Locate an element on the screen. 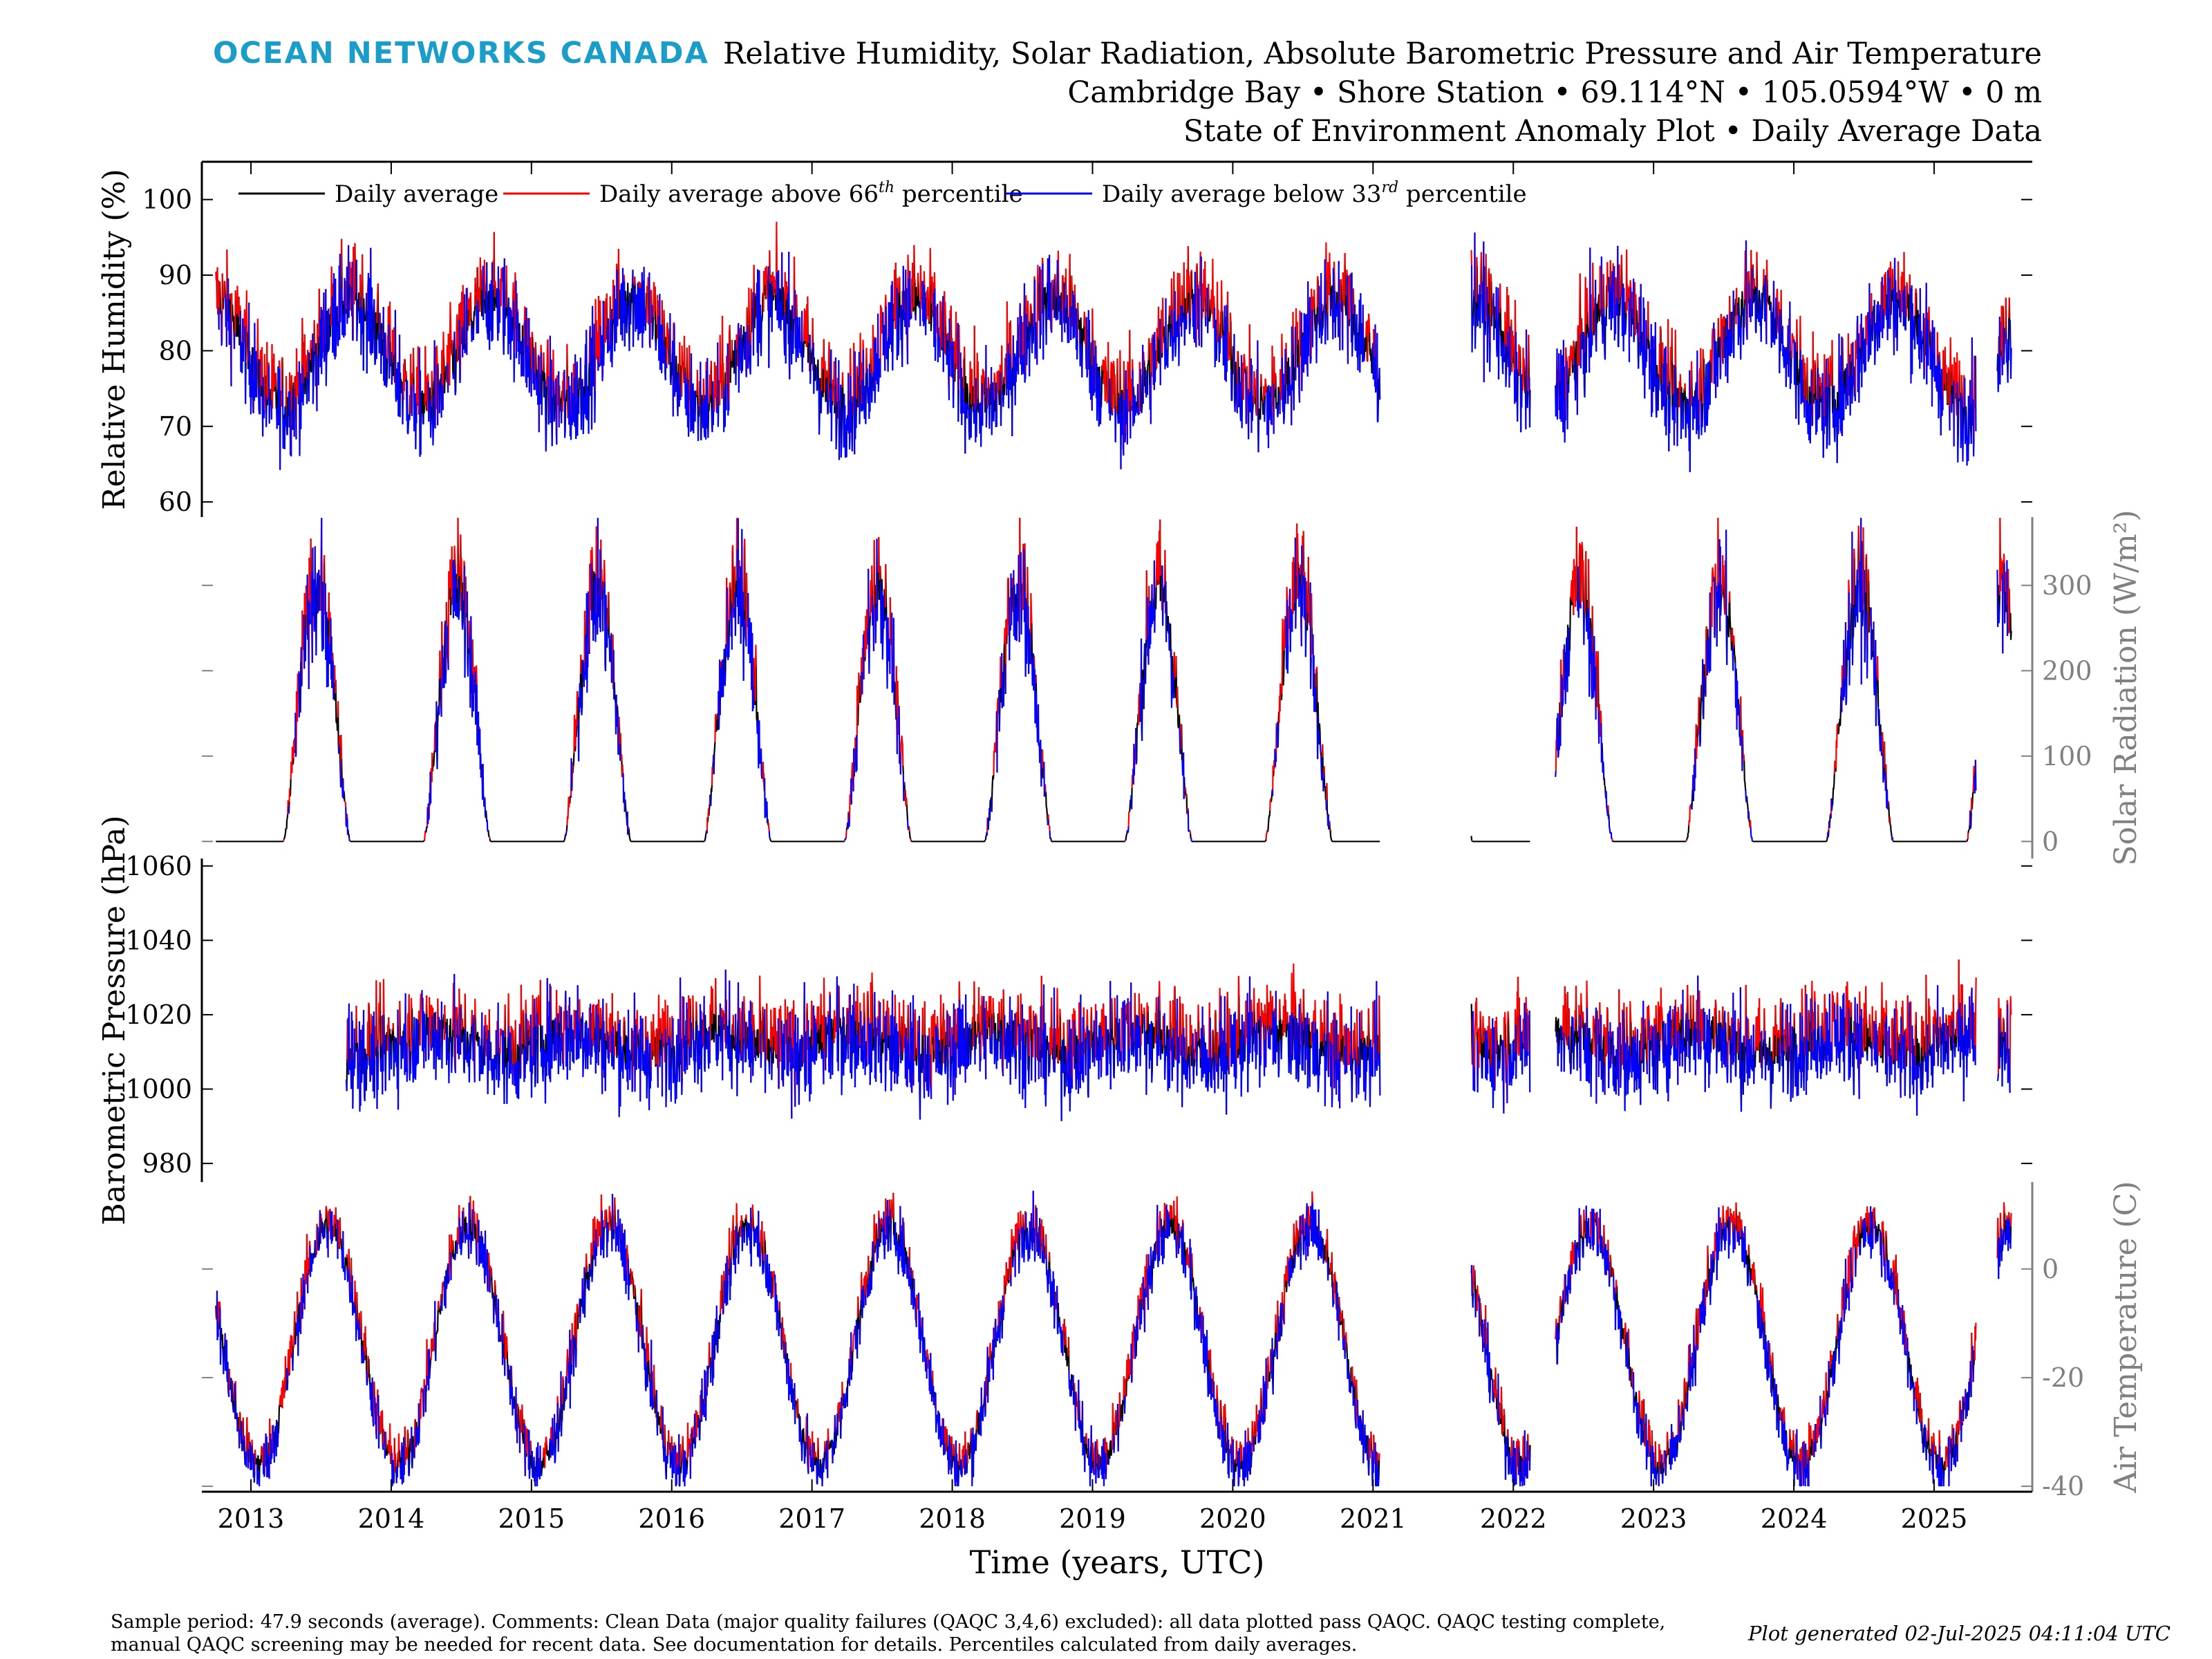  xtick-label: 2015 is located at coordinates (531, 1518).